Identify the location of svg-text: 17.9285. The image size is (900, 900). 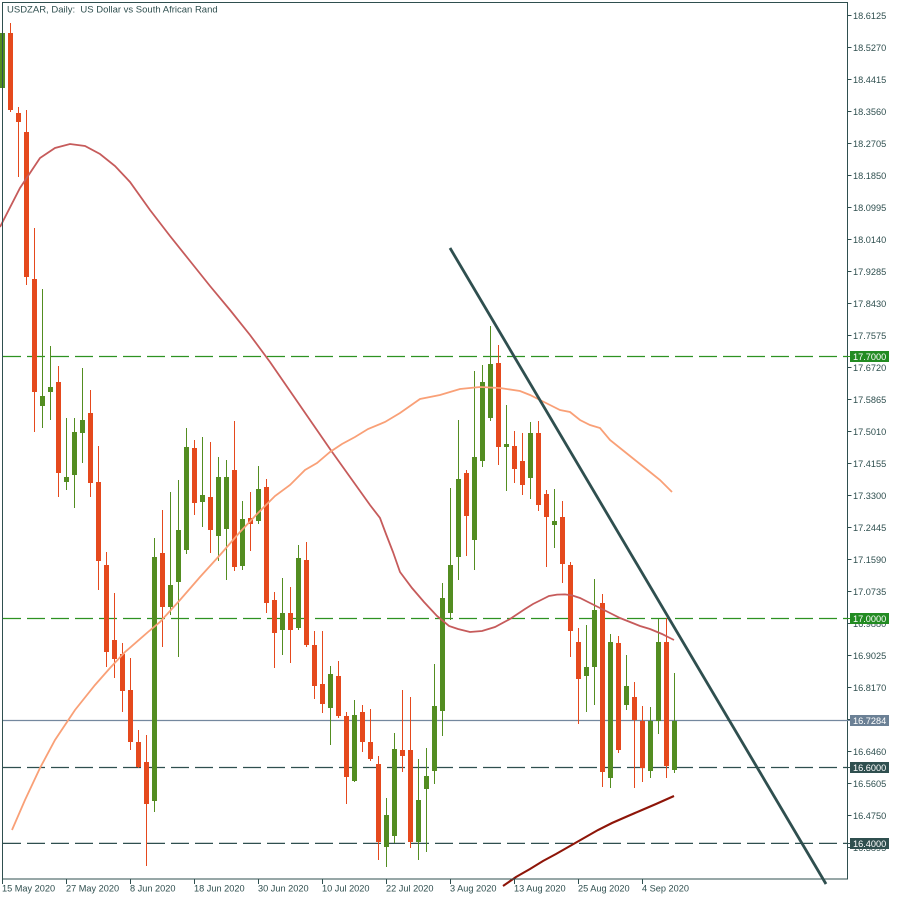
(869, 272).